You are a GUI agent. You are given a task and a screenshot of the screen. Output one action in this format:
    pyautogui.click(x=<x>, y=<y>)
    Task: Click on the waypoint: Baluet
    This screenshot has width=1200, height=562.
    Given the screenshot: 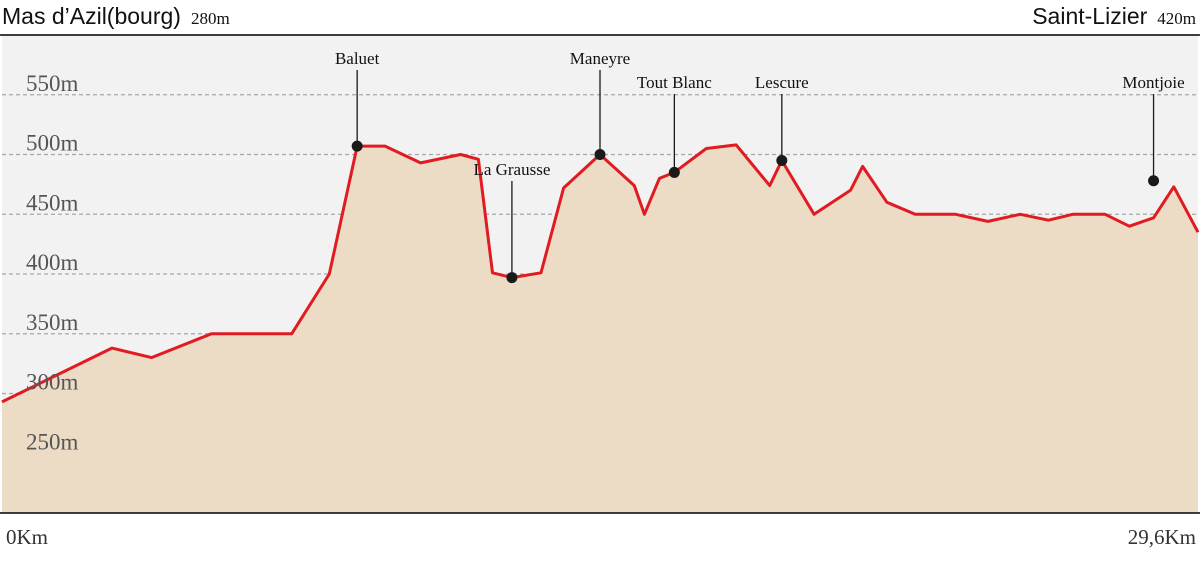 What is the action you would take?
    pyautogui.click(x=357, y=100)
    